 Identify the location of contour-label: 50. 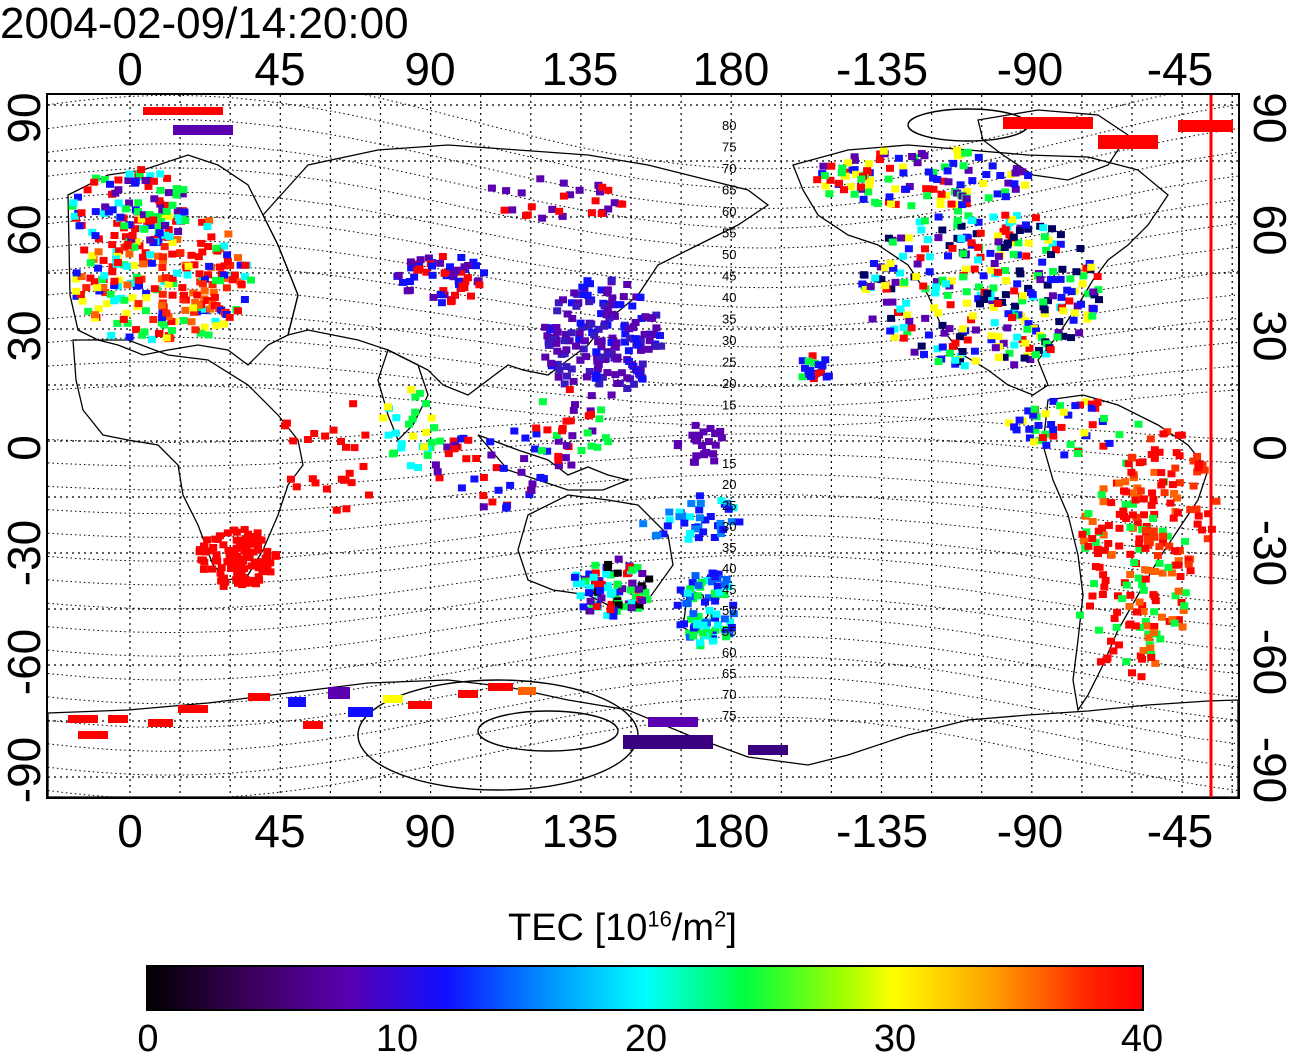
(729, 610).